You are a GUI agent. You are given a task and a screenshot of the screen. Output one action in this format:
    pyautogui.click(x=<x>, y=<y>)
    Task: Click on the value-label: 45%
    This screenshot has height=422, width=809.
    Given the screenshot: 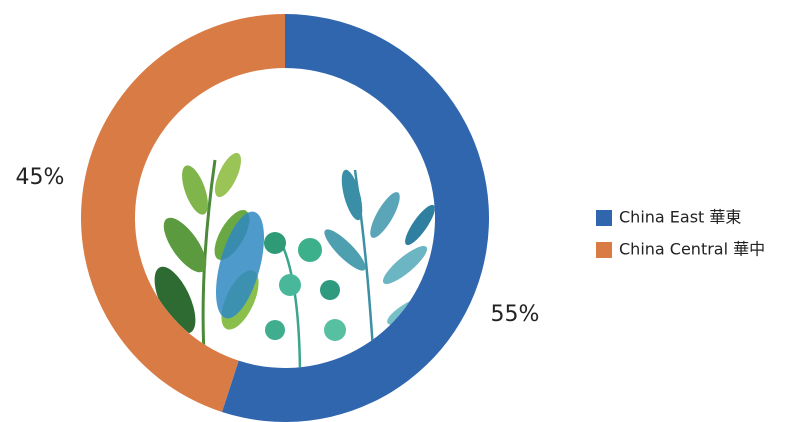 What is the action you would take?
    pyautogui.click(x=40, y=177)
    